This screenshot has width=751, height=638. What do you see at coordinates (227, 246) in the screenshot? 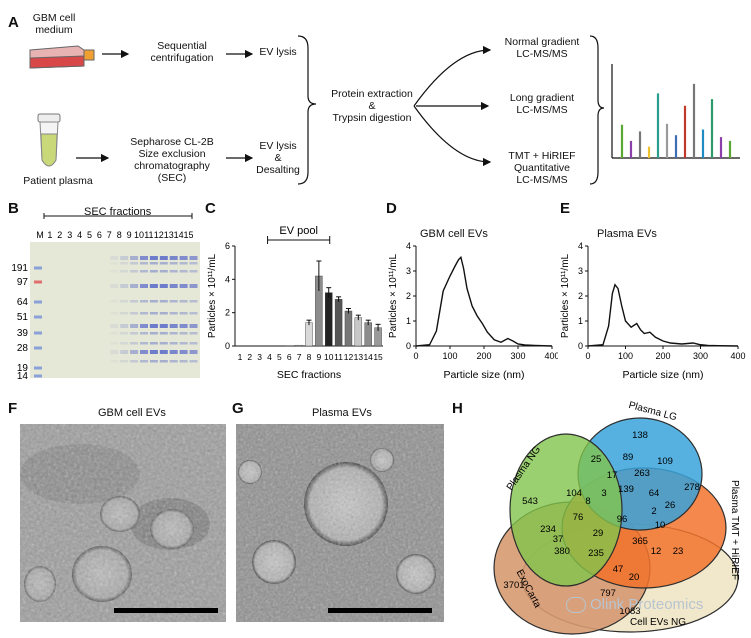
I see `y-tick-label: 6` at bounding box center [227, 246].